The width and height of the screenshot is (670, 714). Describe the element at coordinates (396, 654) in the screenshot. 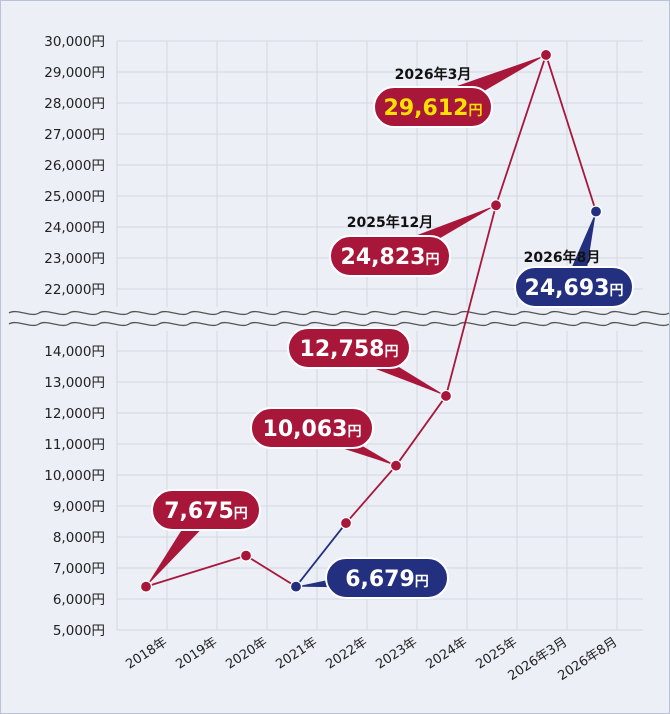

I see `x-tick-label: 2023年` at that location.